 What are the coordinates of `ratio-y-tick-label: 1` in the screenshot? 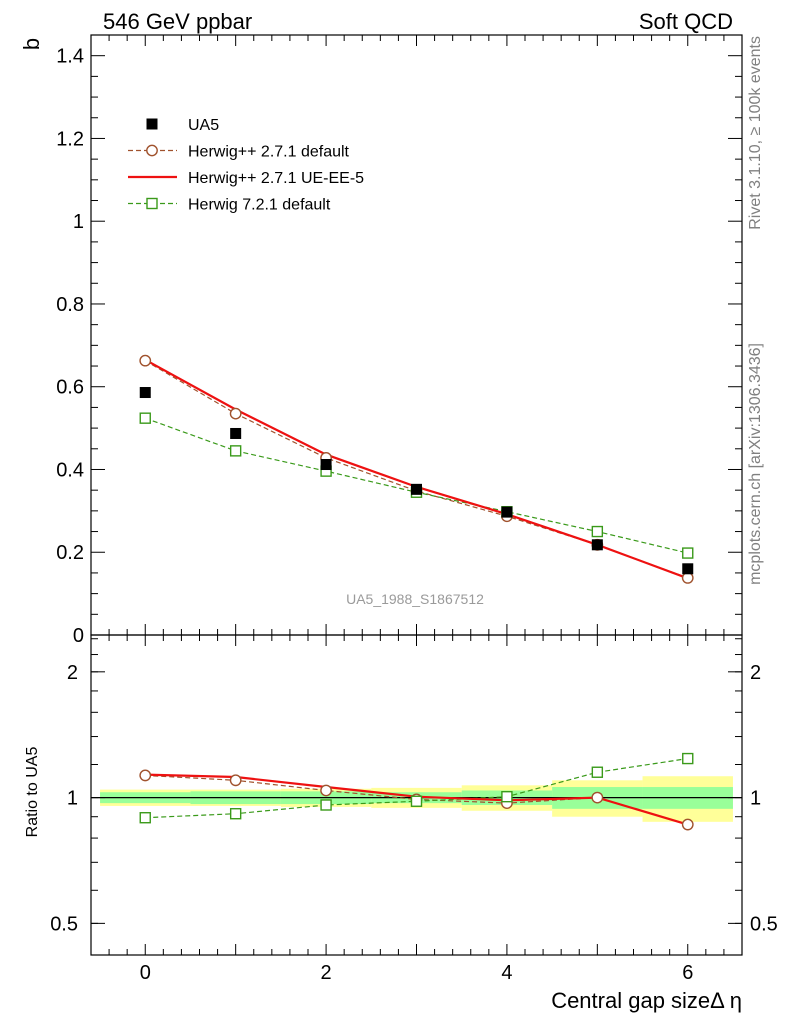 It's located at (72, 799).